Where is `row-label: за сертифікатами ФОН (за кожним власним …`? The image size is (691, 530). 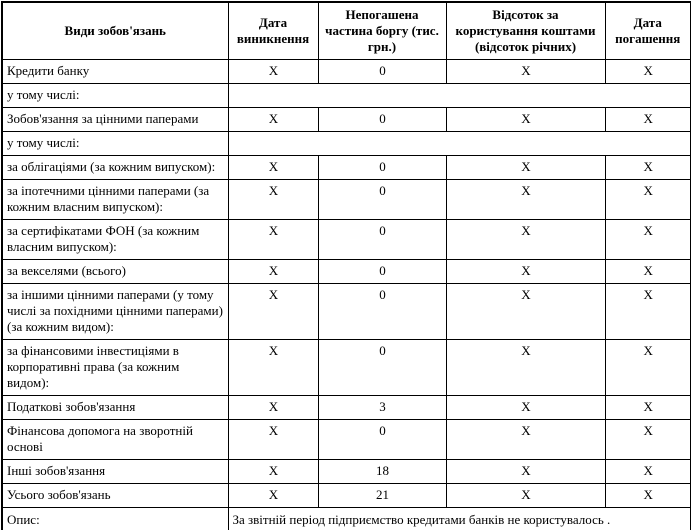 row-label: за сертифікатами ФОН (за кожним власним … is located at coordinates (115, 239).